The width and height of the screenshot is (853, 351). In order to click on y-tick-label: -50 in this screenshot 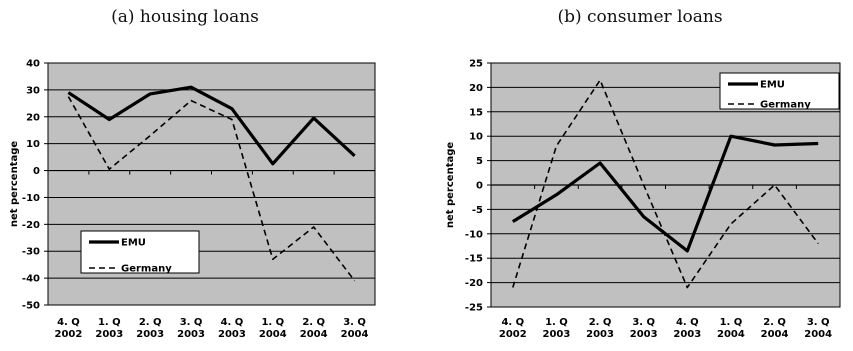, I will do `click(31, 306)`.